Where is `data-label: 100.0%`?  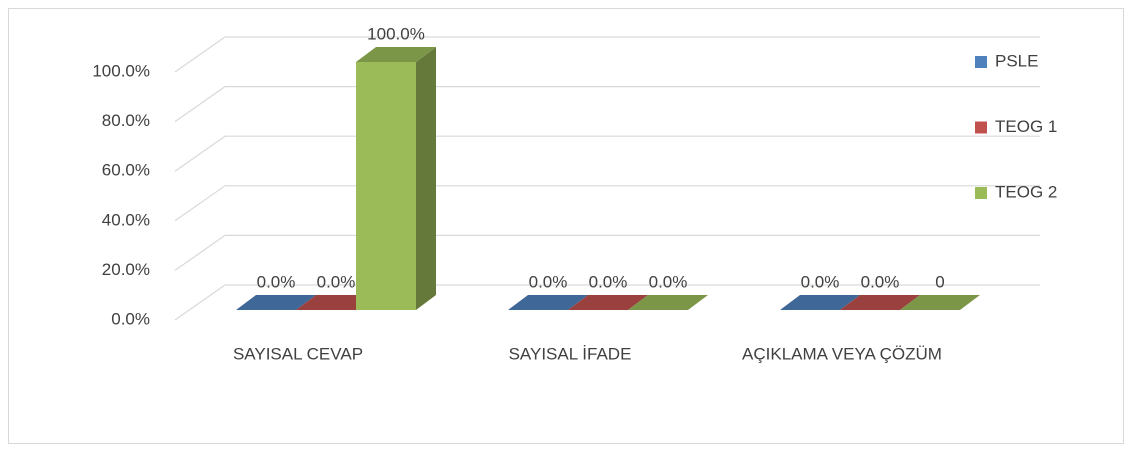 data-label: 100.0% is located at coordinates (396, 33).